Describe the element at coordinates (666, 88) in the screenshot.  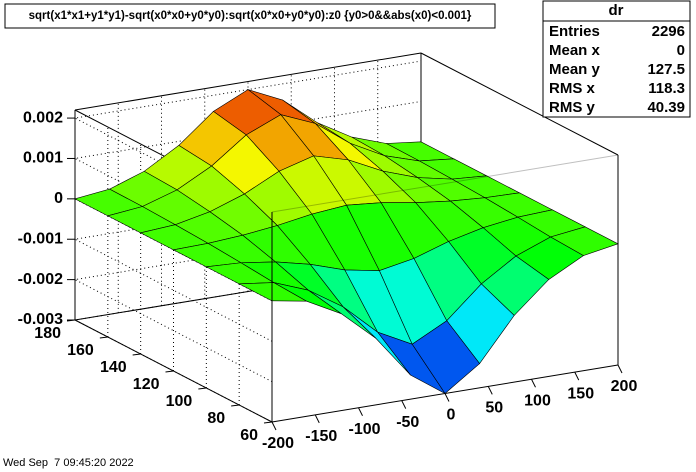
I see `stats-value: 118.3` at that location.